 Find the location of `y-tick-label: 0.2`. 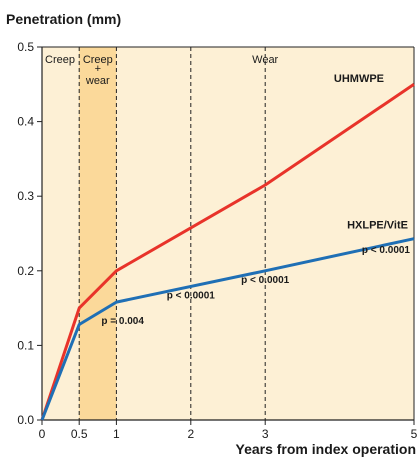

y-tick-label: 0.2 is located at coordinates (25, 271).